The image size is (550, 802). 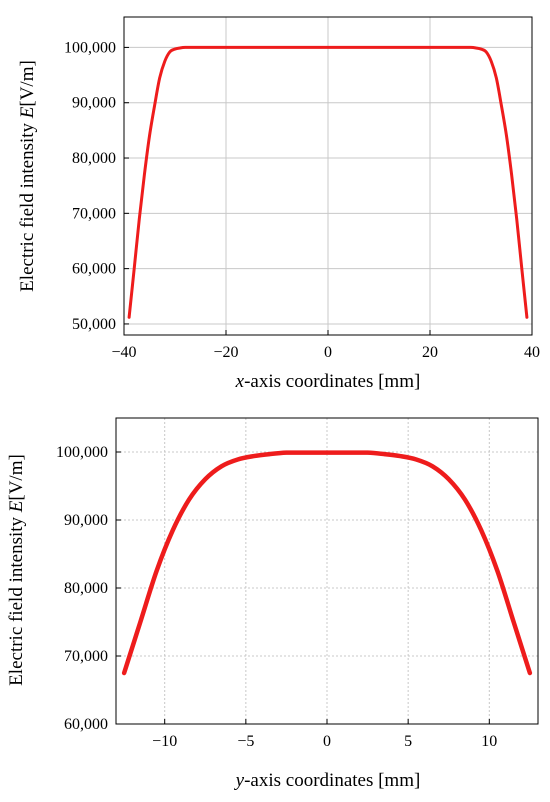 I want to click on x-axis-label: y-axis coordinates [mm], so click(x=327, y=780).